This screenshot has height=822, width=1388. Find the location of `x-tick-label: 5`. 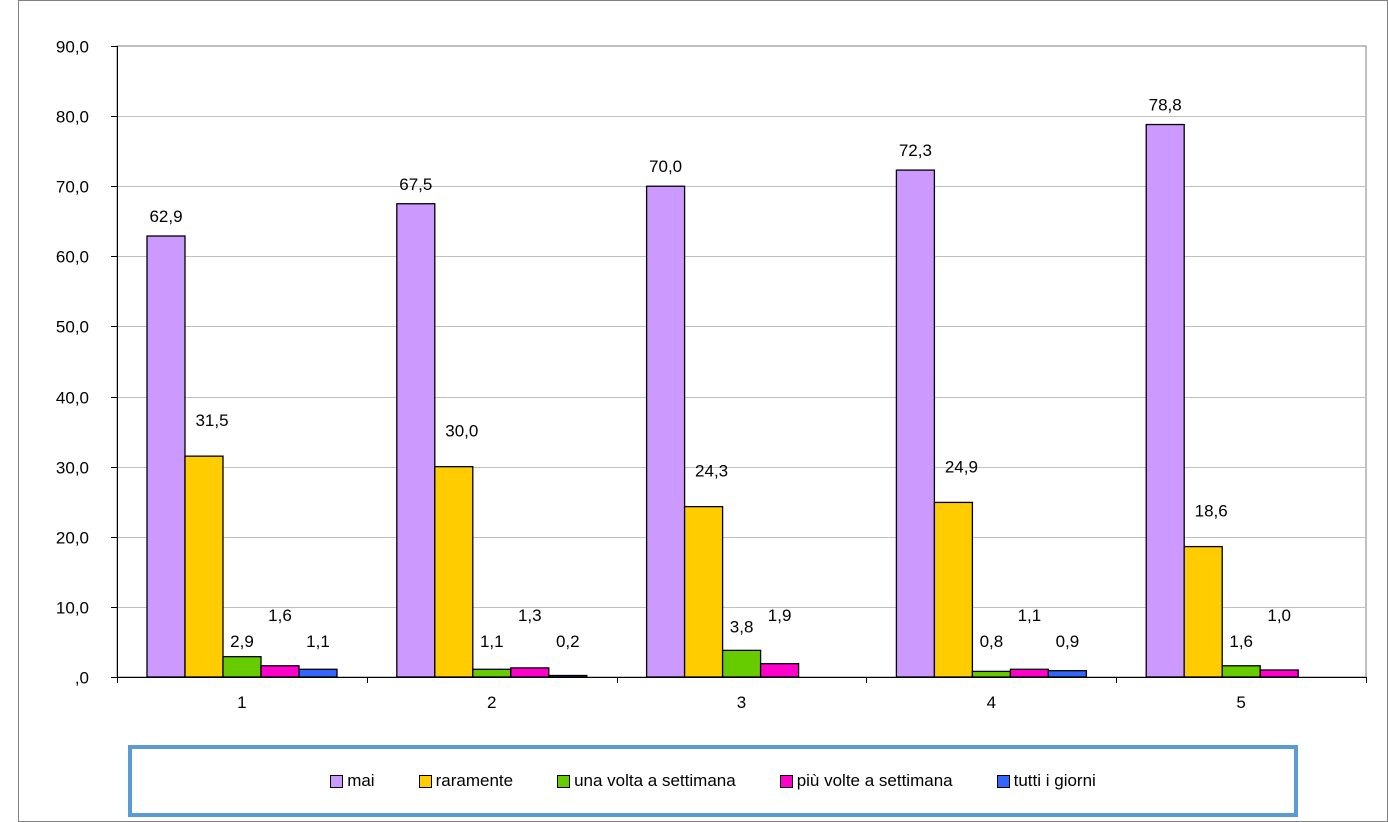

x-tick-label: 5 is located at coordinates (1240, 702).